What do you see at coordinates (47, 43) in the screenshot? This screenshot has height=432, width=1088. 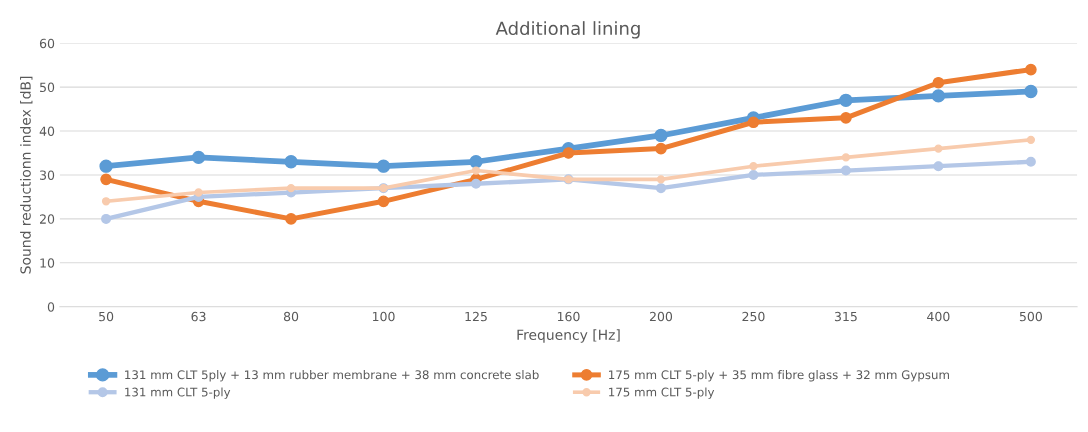 I see `y-tick-label: 60` at bounding box center [47, 43].